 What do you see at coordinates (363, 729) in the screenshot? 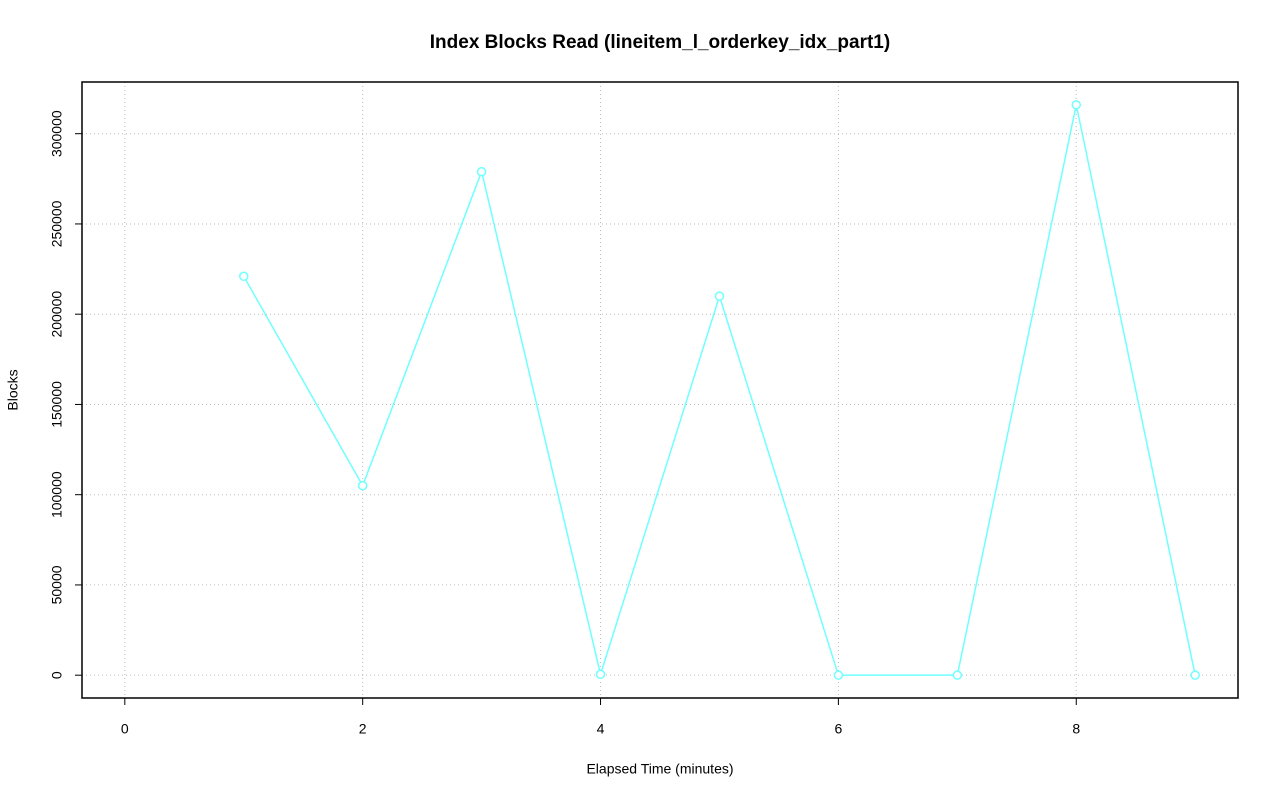
I see `x-tick-label: 2` at bounding box center [363, 729].